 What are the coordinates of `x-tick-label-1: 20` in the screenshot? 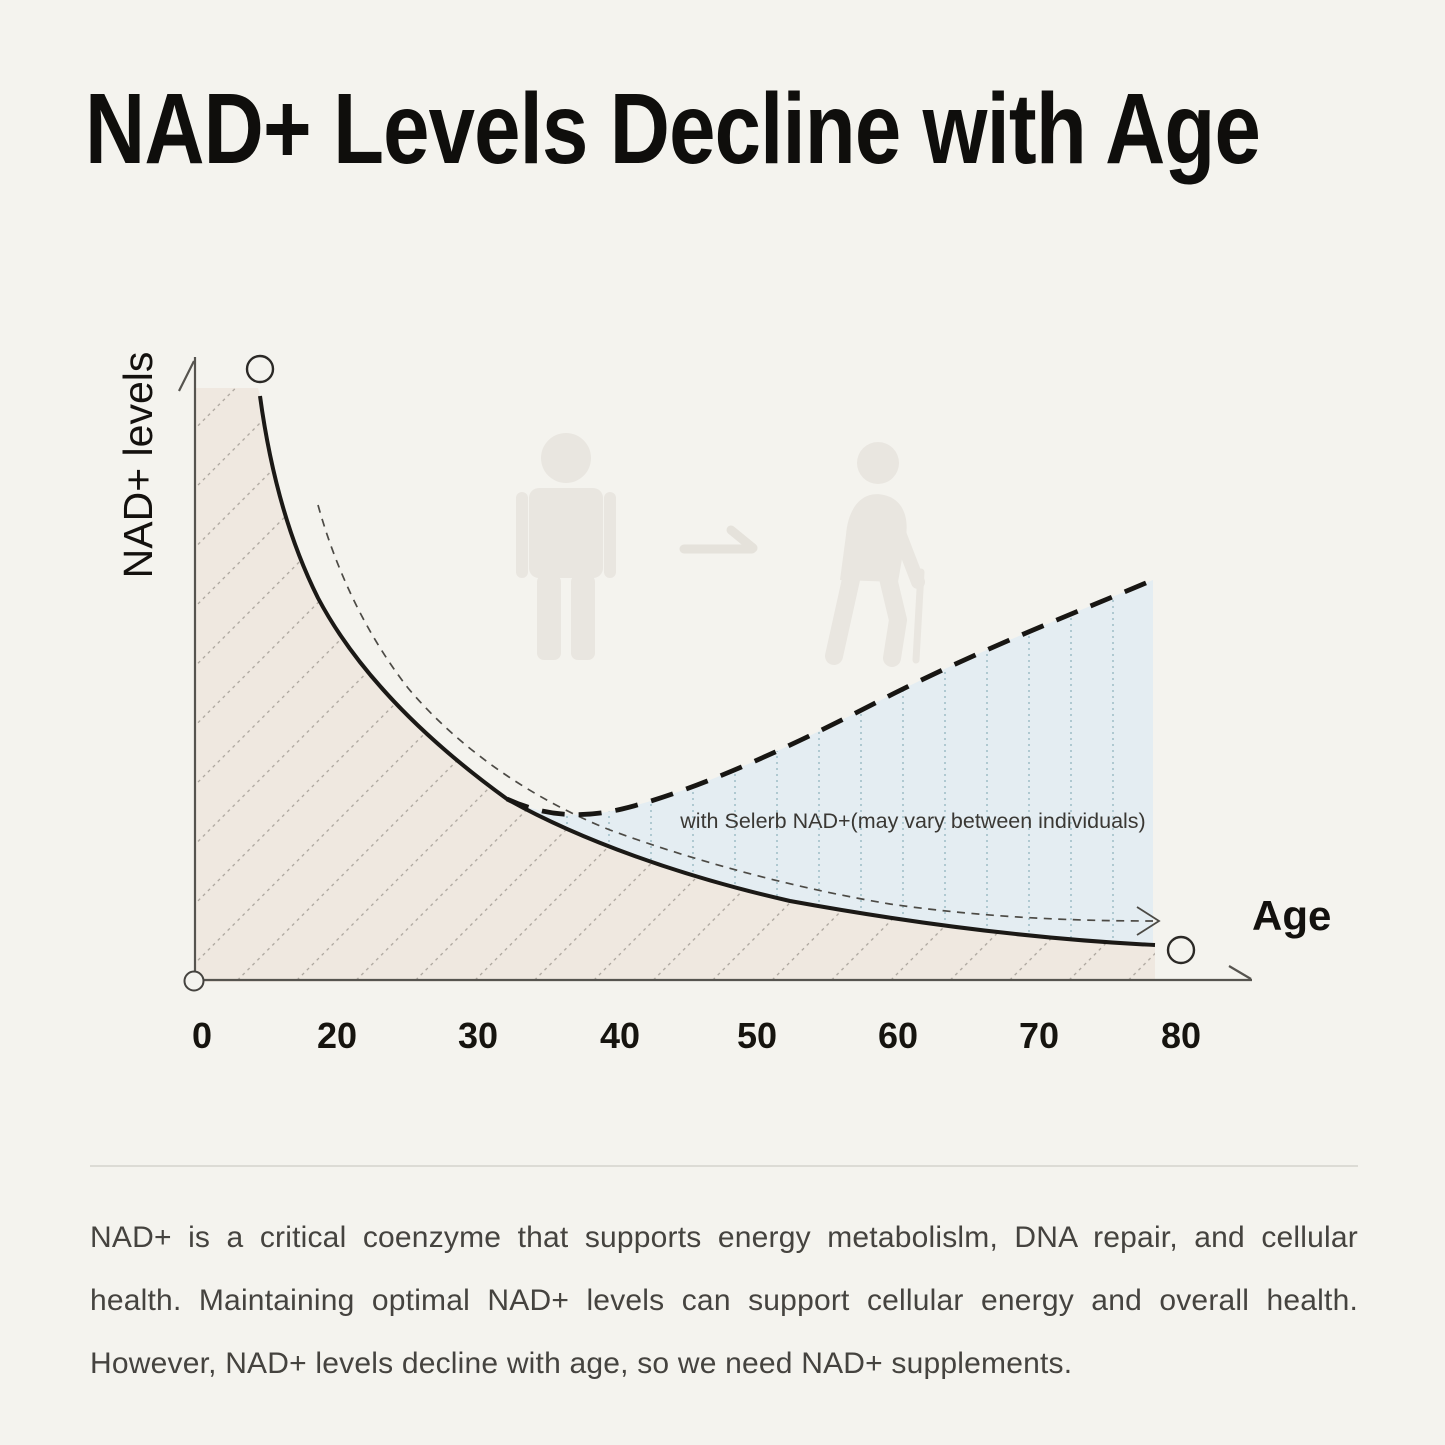 It's located at (337, 1035).